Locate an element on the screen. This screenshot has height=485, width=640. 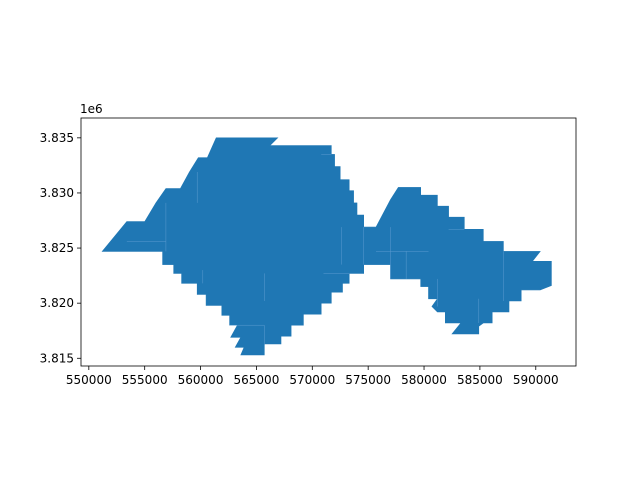
x-tick-label: 585000 is located at coordinates (480, 380).